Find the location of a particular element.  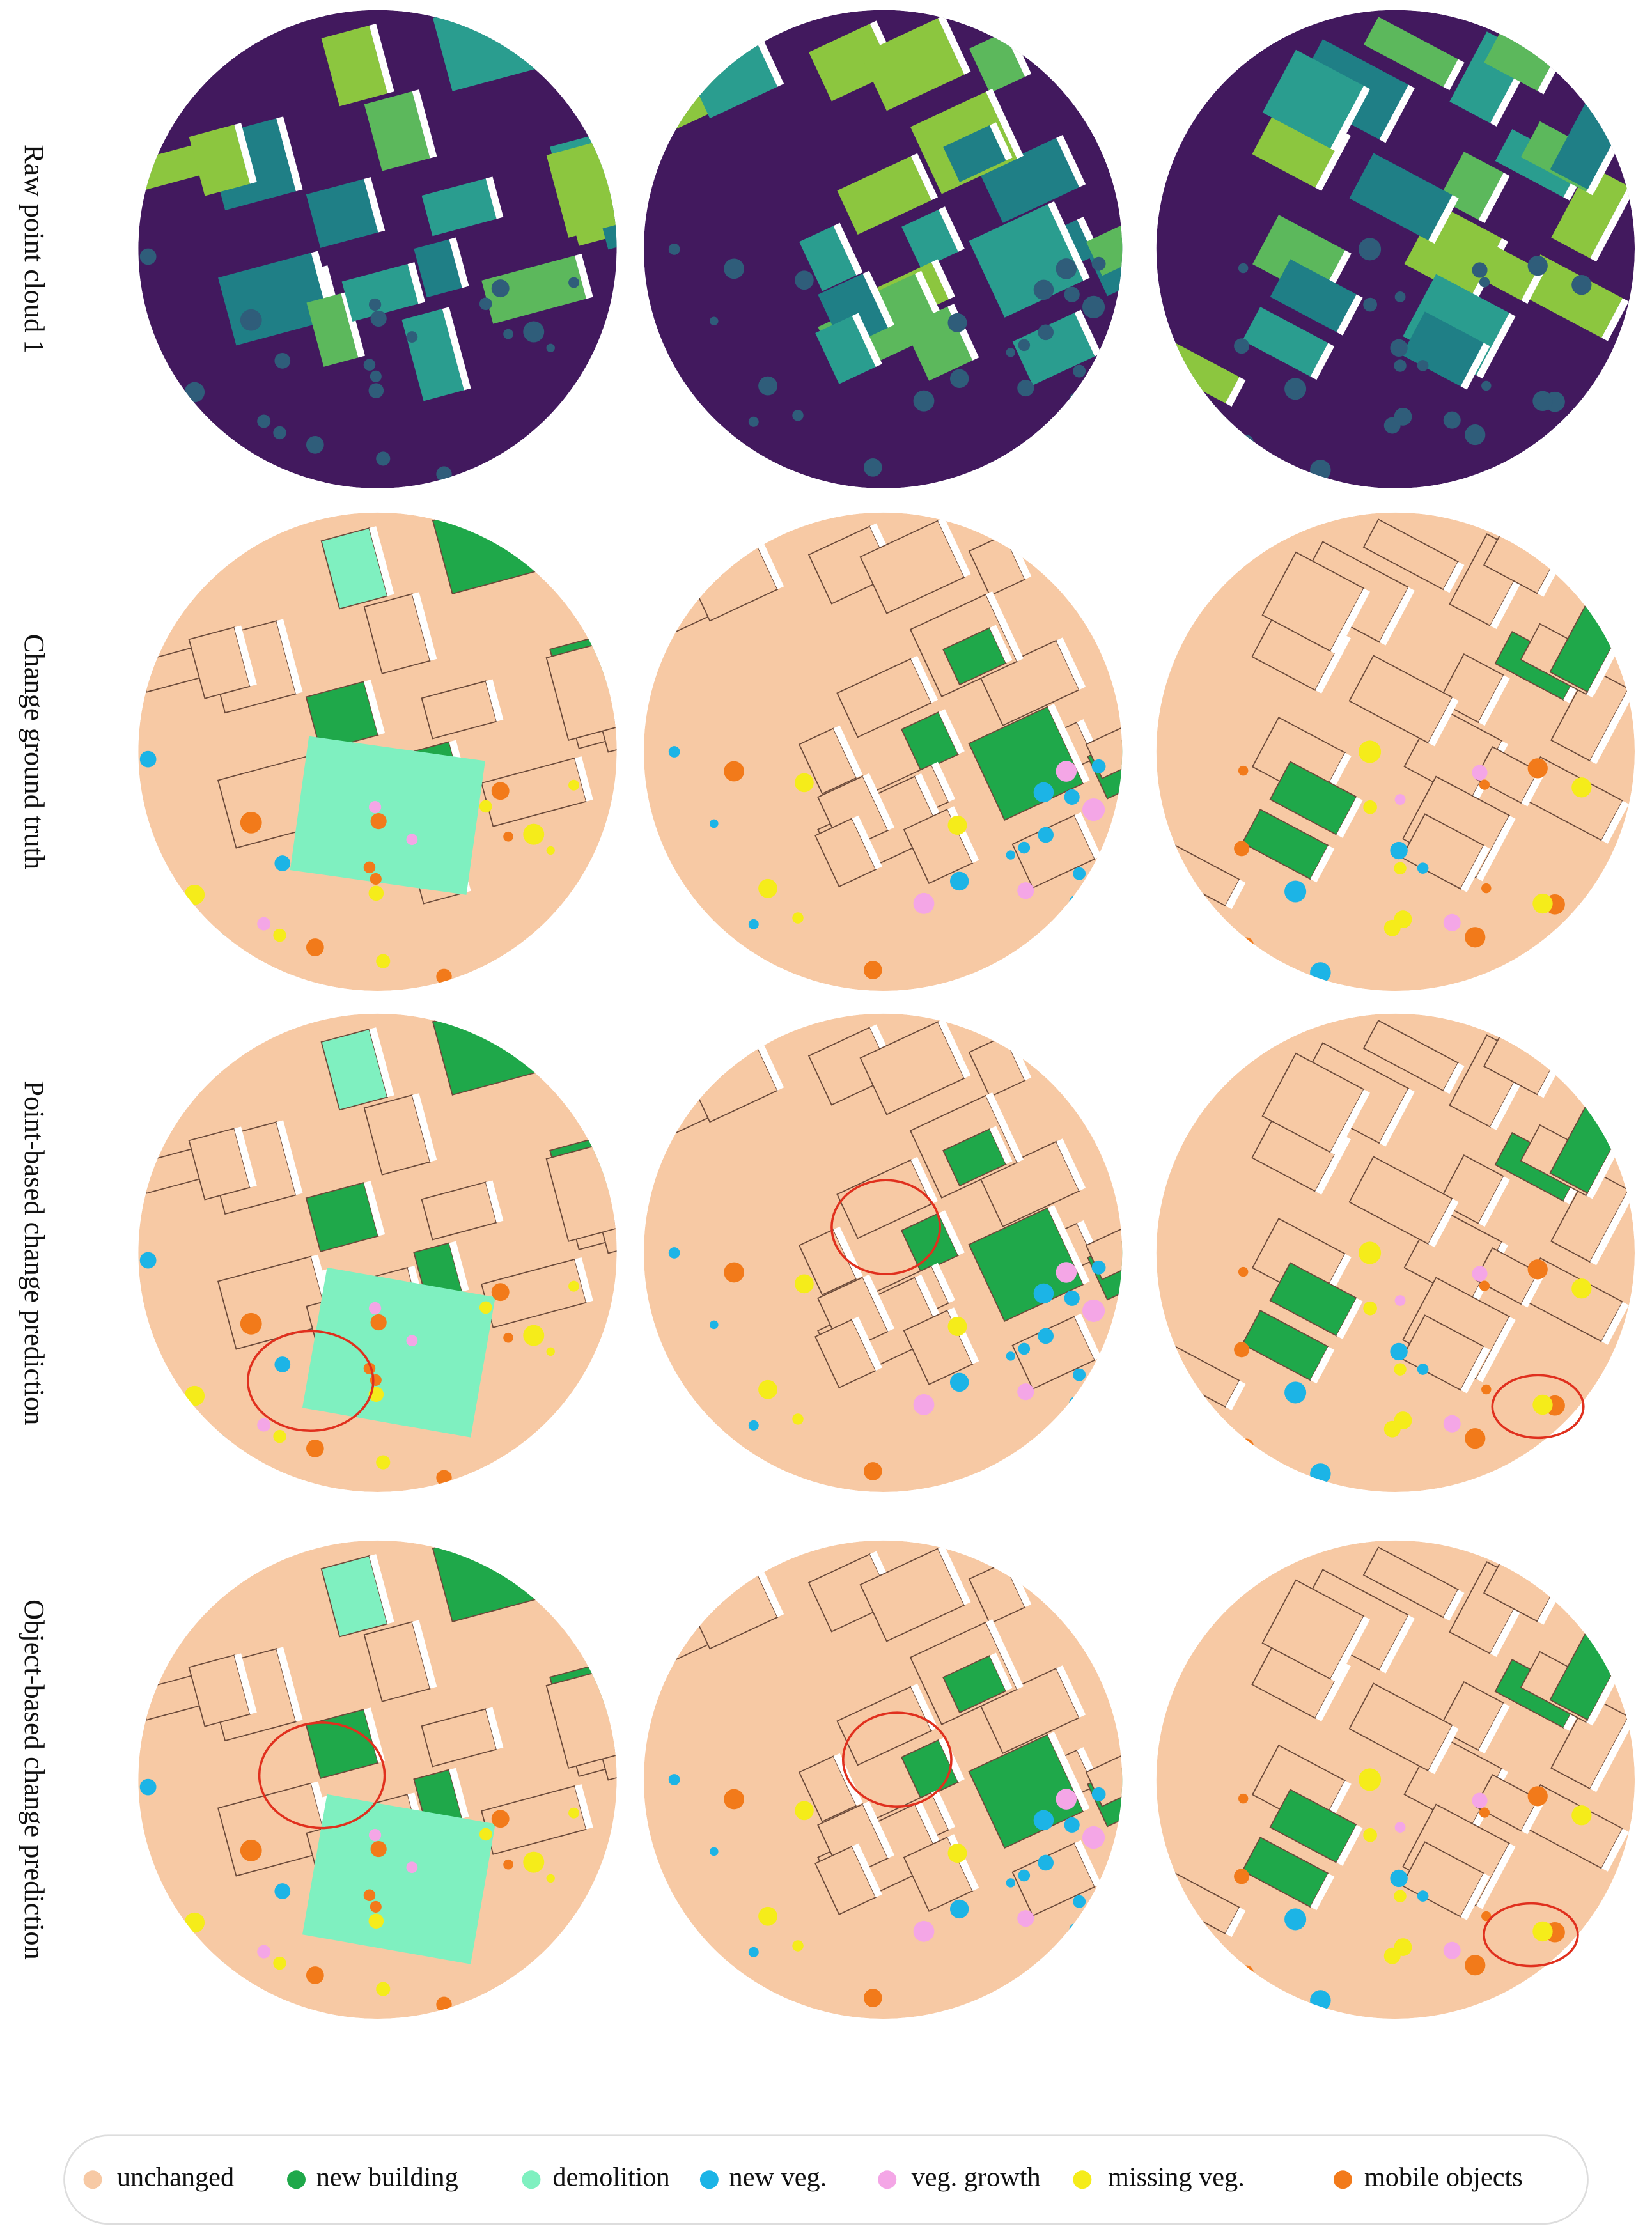

row-label: Change ground truth is located at coordinates (35, 752).